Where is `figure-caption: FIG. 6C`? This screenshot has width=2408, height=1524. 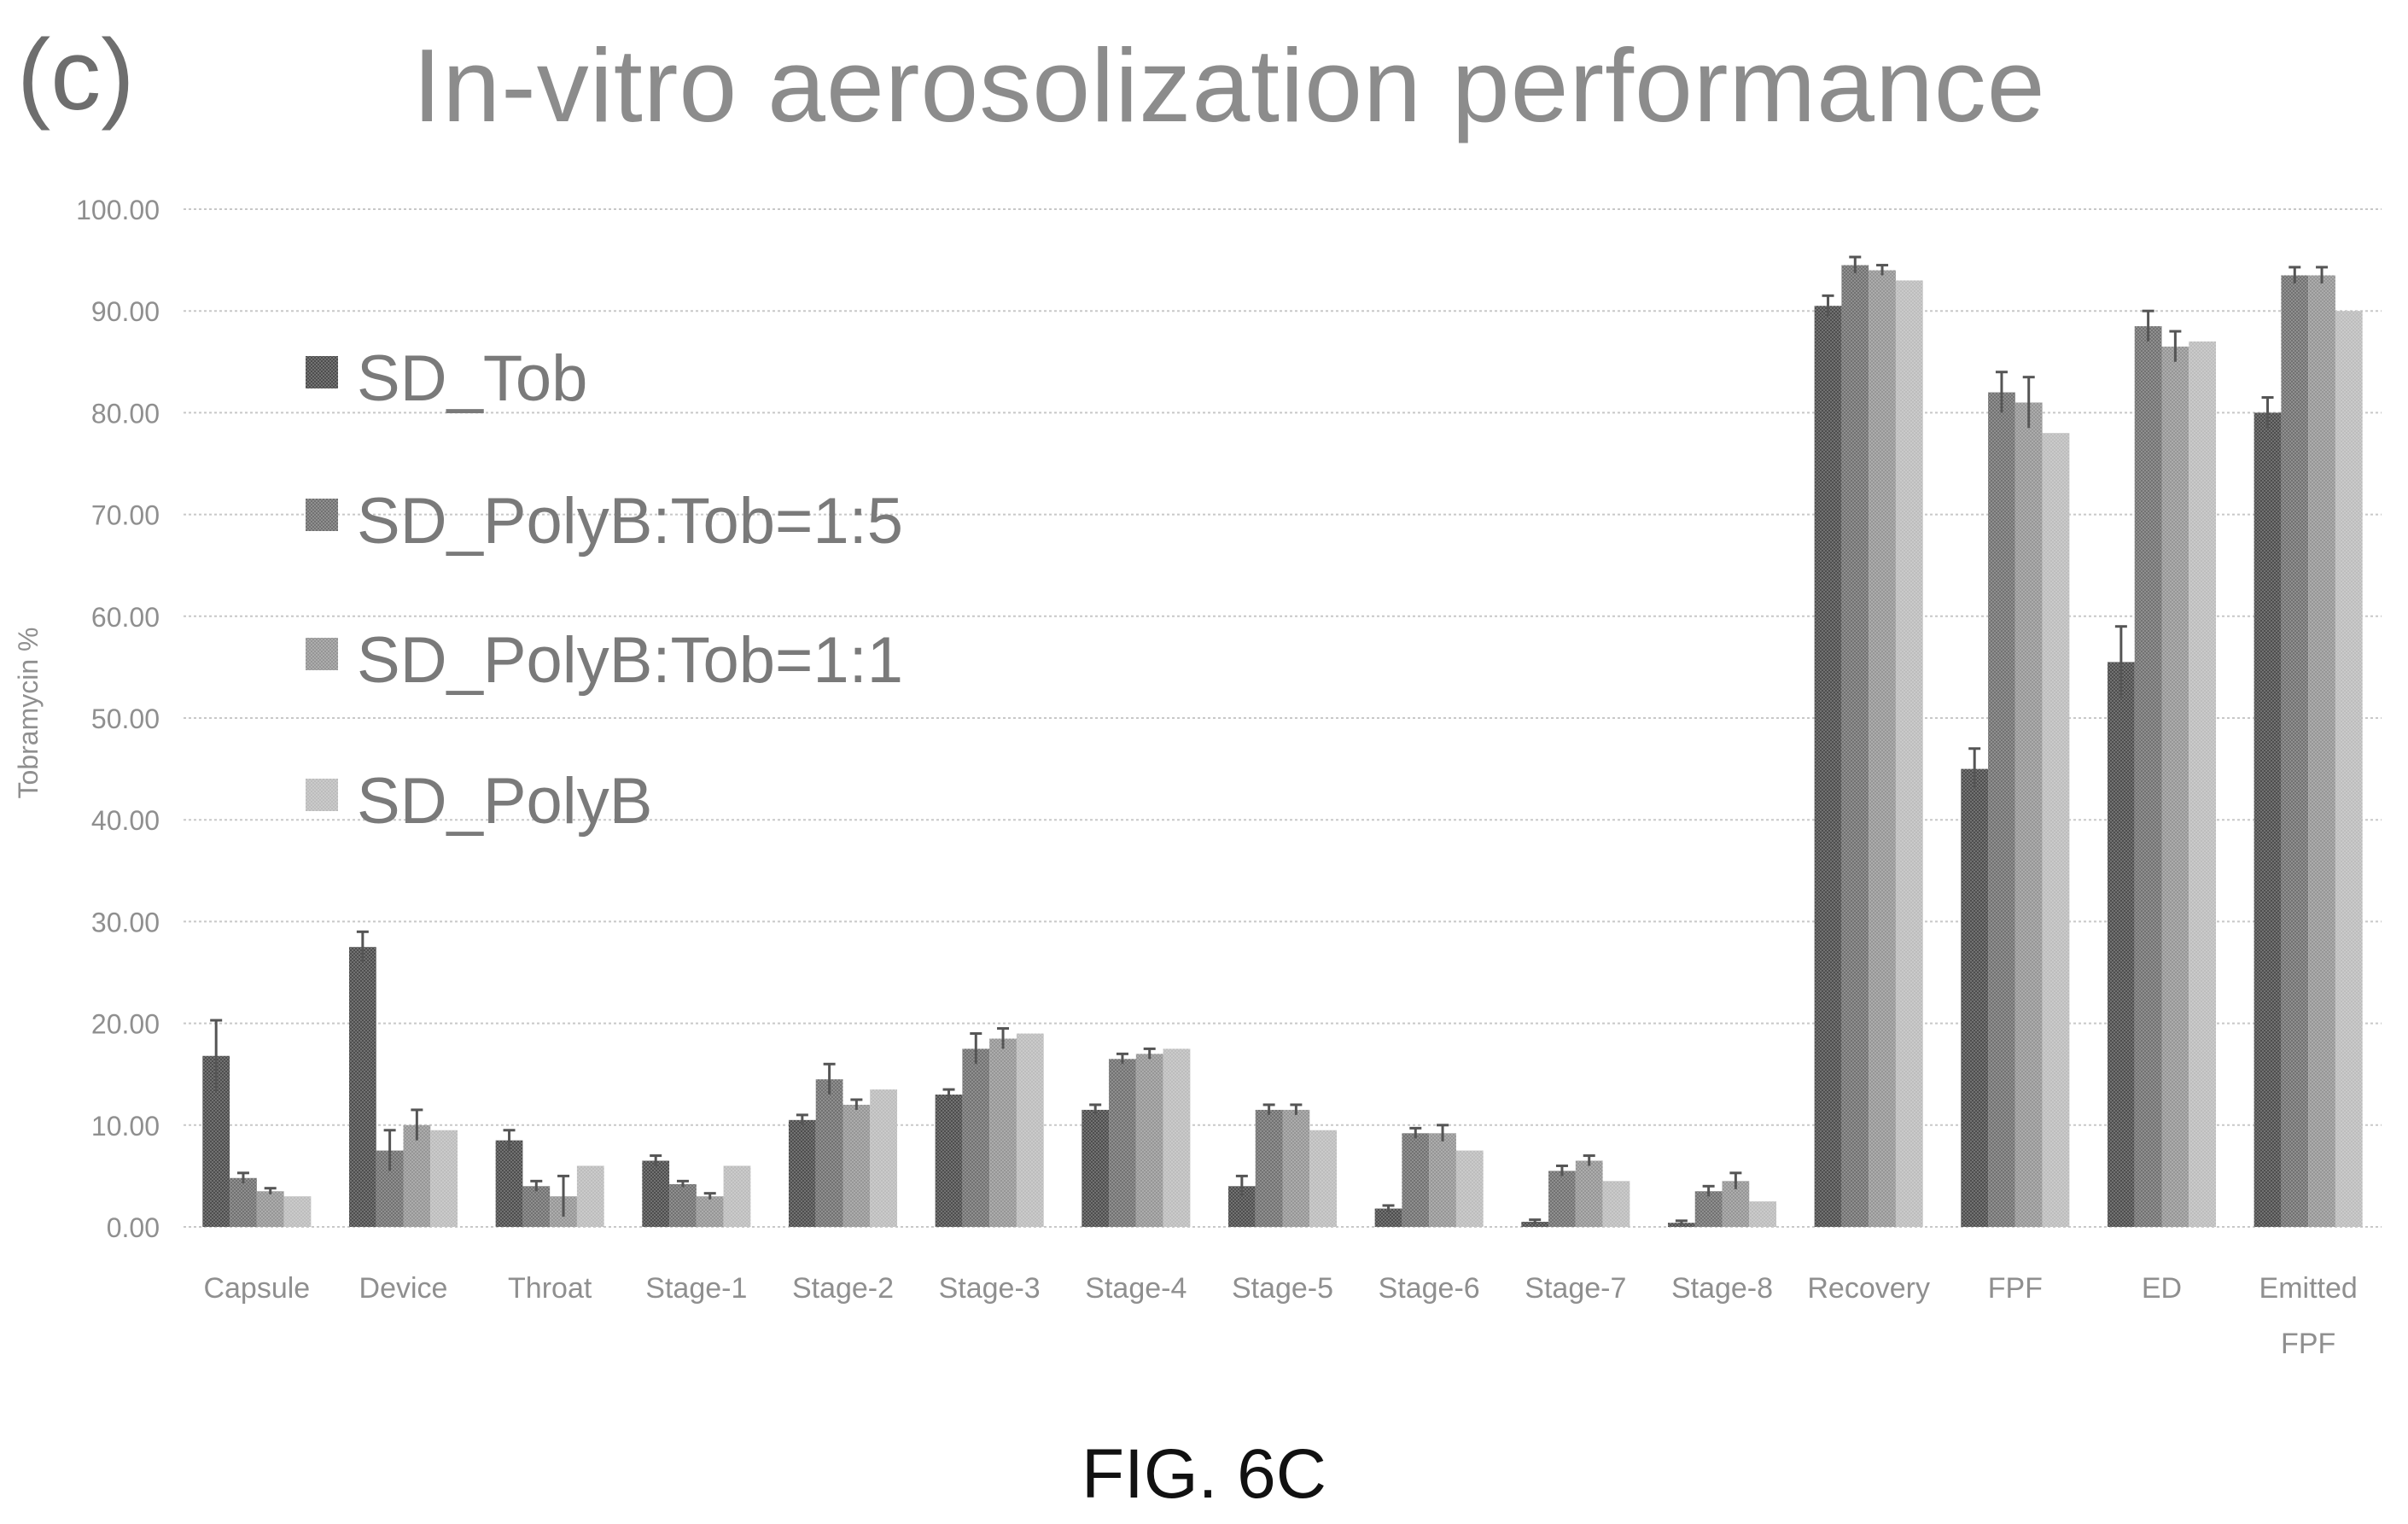 figure-caption: FIG. 6C is located at coordinates (1204, 1474).